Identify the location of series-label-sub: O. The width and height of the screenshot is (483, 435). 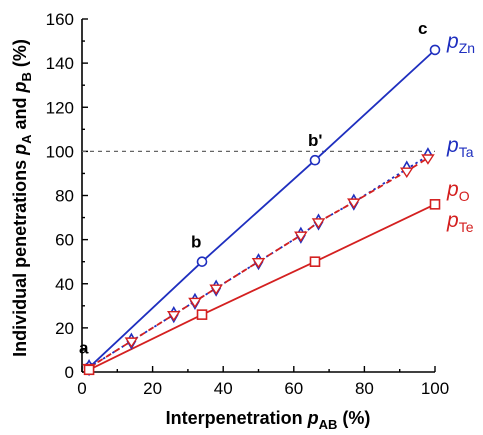
(464, 196).